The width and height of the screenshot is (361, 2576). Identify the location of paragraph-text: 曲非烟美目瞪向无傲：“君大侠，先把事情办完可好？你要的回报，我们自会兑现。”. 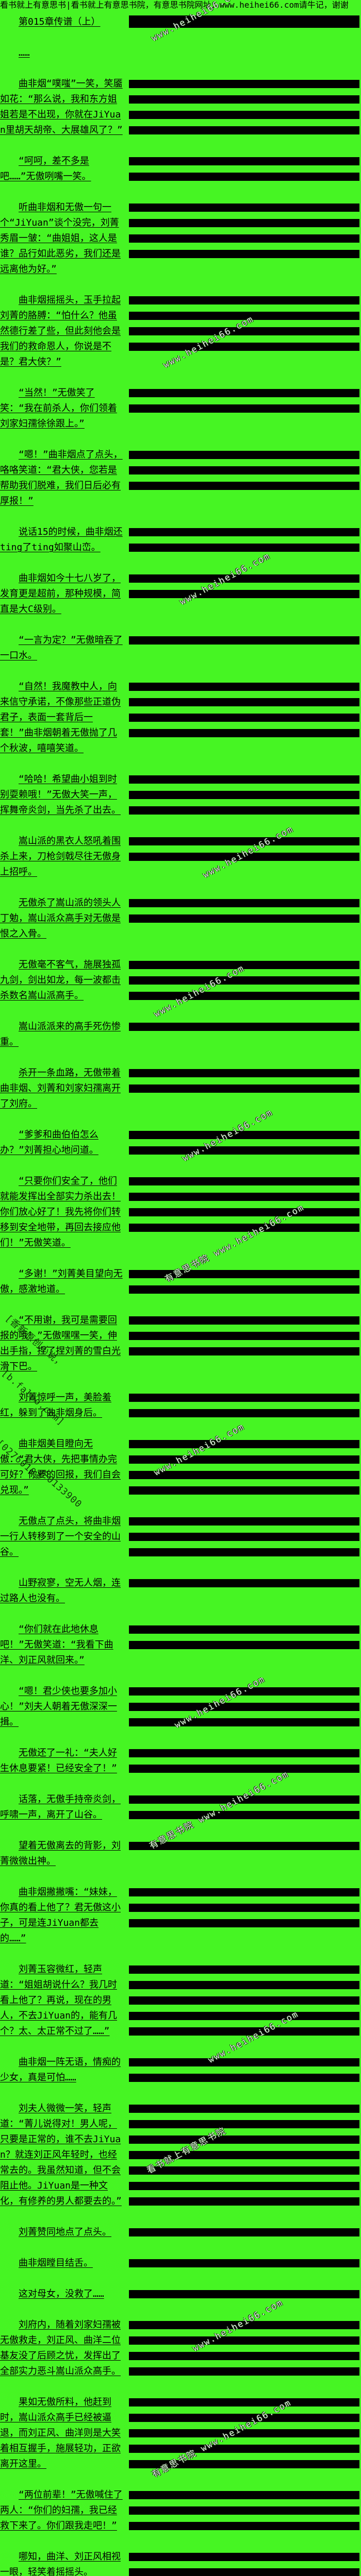
(60, 1467).